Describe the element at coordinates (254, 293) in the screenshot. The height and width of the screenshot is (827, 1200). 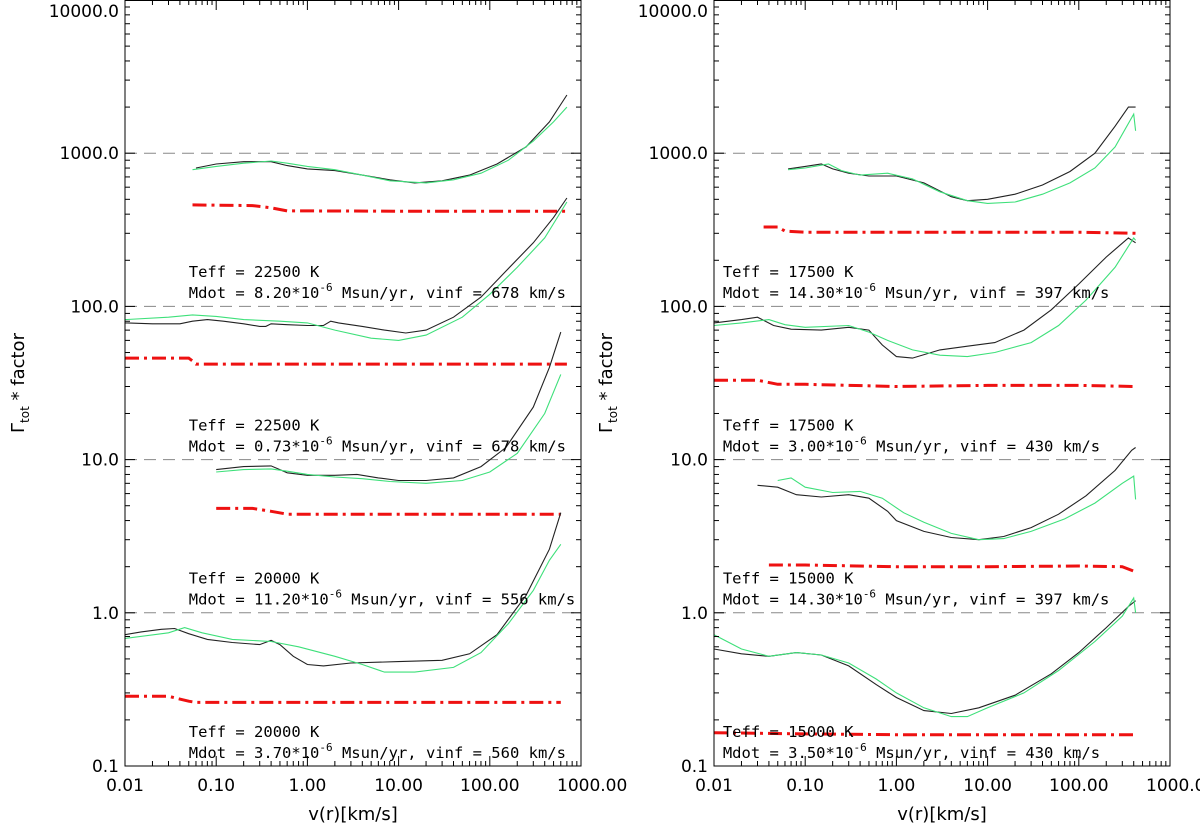
I see `annotation-mdot-value: Mdot = 8.20*10` at that location.